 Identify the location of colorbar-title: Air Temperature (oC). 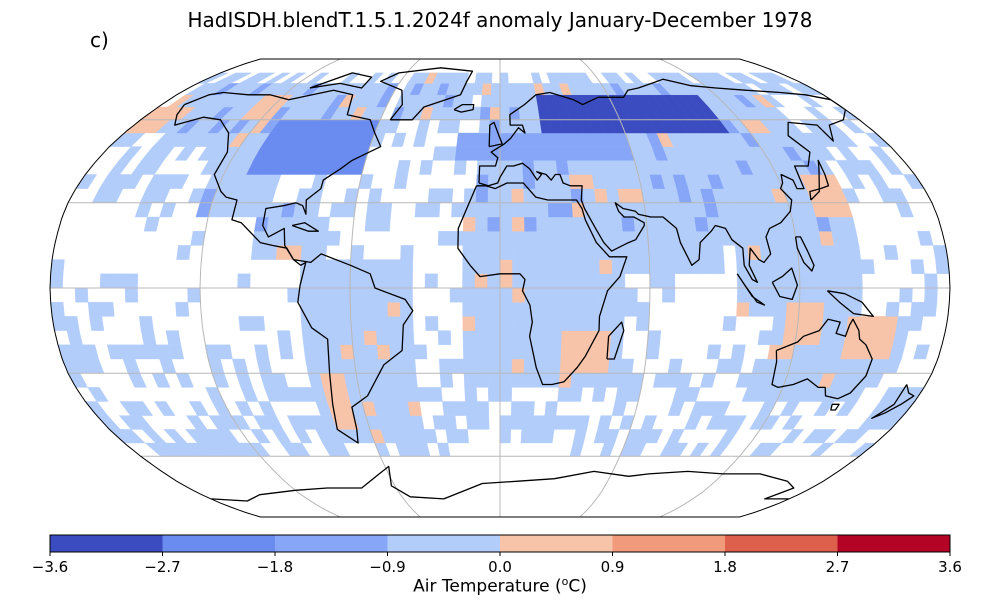
(500, 586).